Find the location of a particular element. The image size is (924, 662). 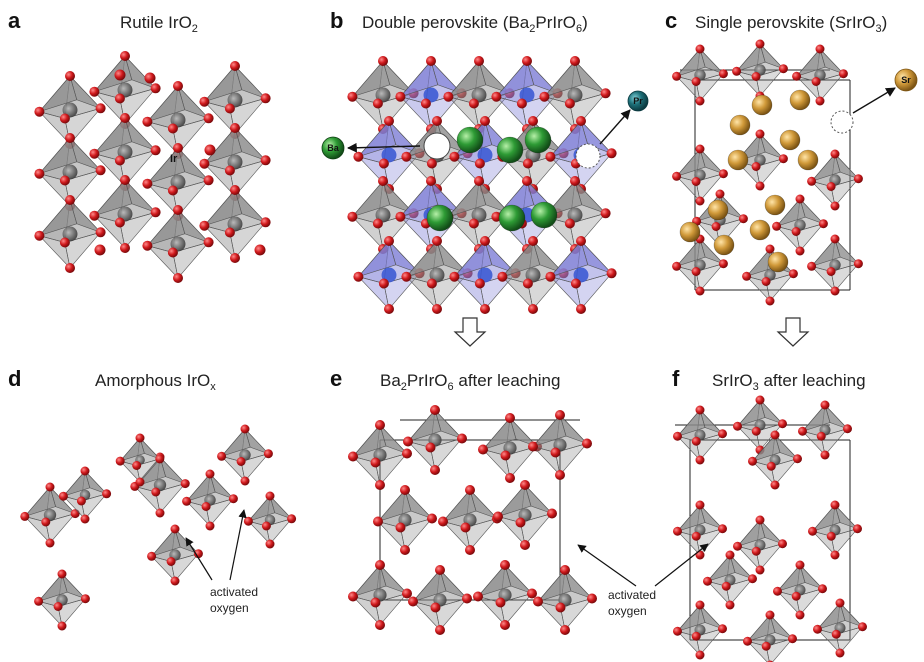

pr-octahedron is located at coordinates (389, 275).